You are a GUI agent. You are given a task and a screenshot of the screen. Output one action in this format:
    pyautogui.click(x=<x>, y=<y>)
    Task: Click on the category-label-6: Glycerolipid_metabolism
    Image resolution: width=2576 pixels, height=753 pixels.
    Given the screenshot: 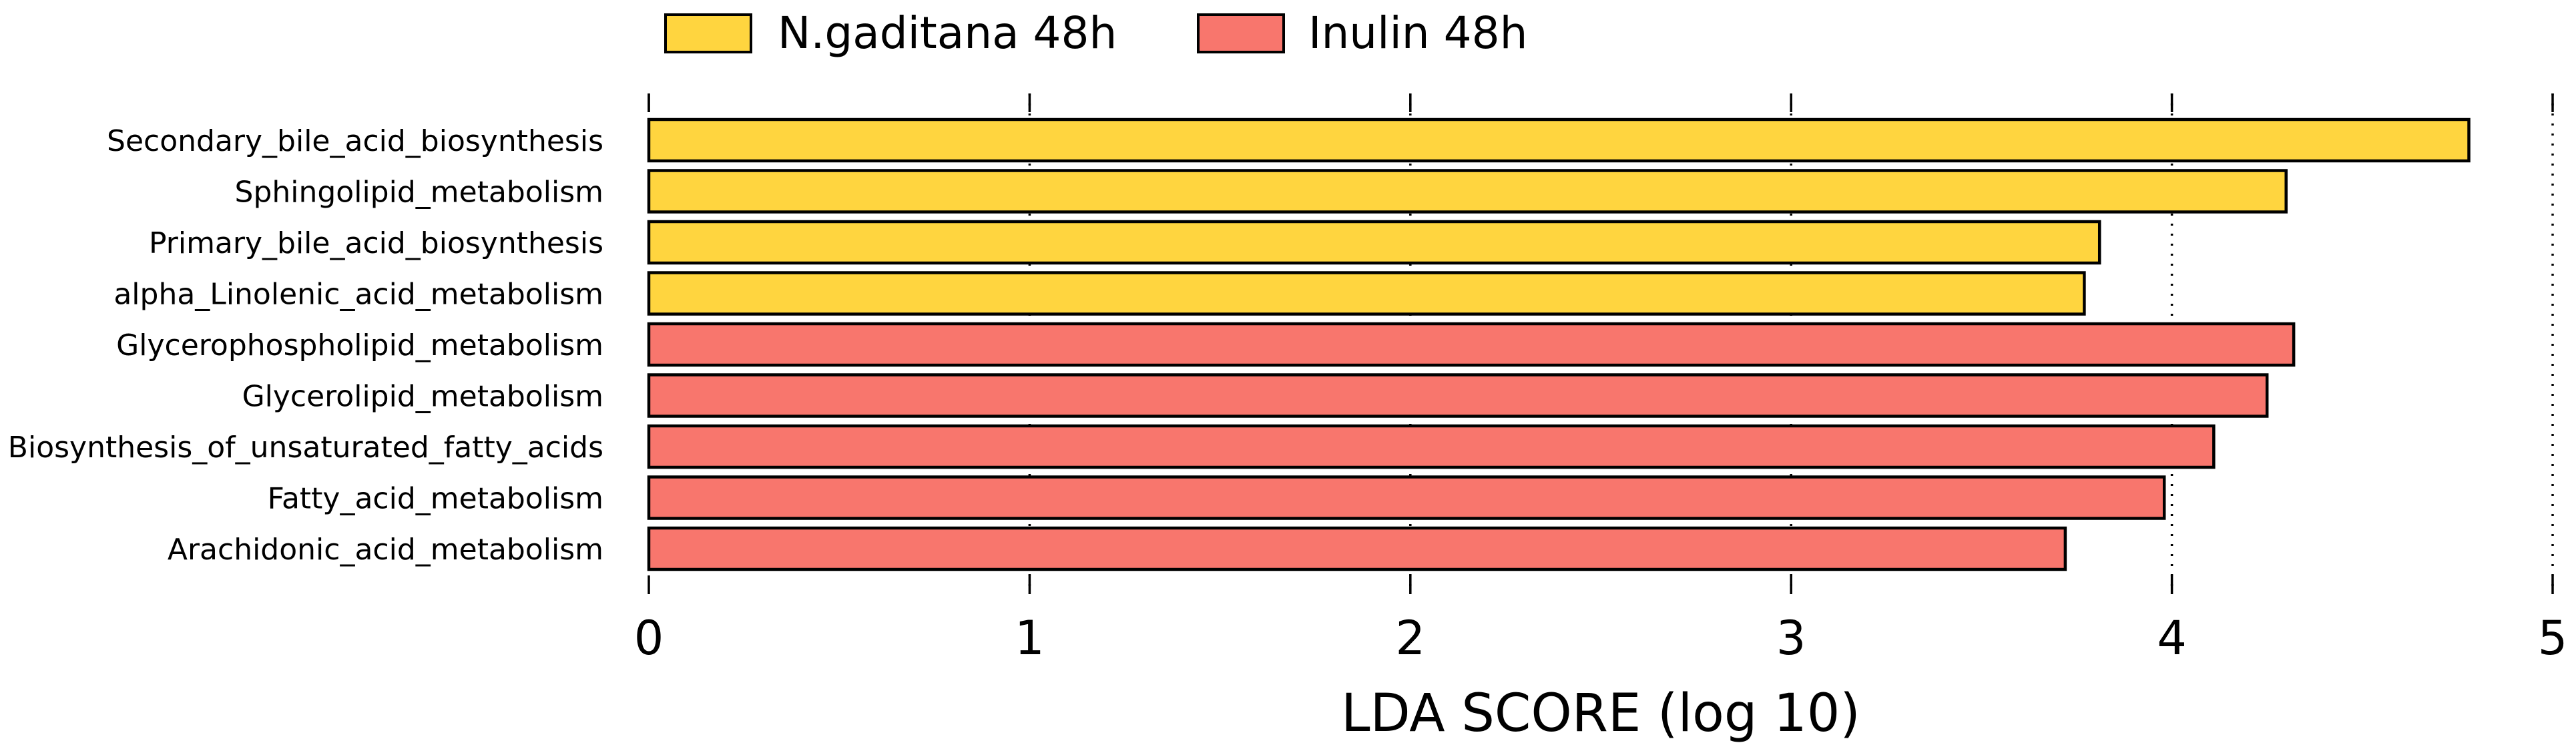 What is the action you would take?
    pyautogui.click(x=422, y=397)
    